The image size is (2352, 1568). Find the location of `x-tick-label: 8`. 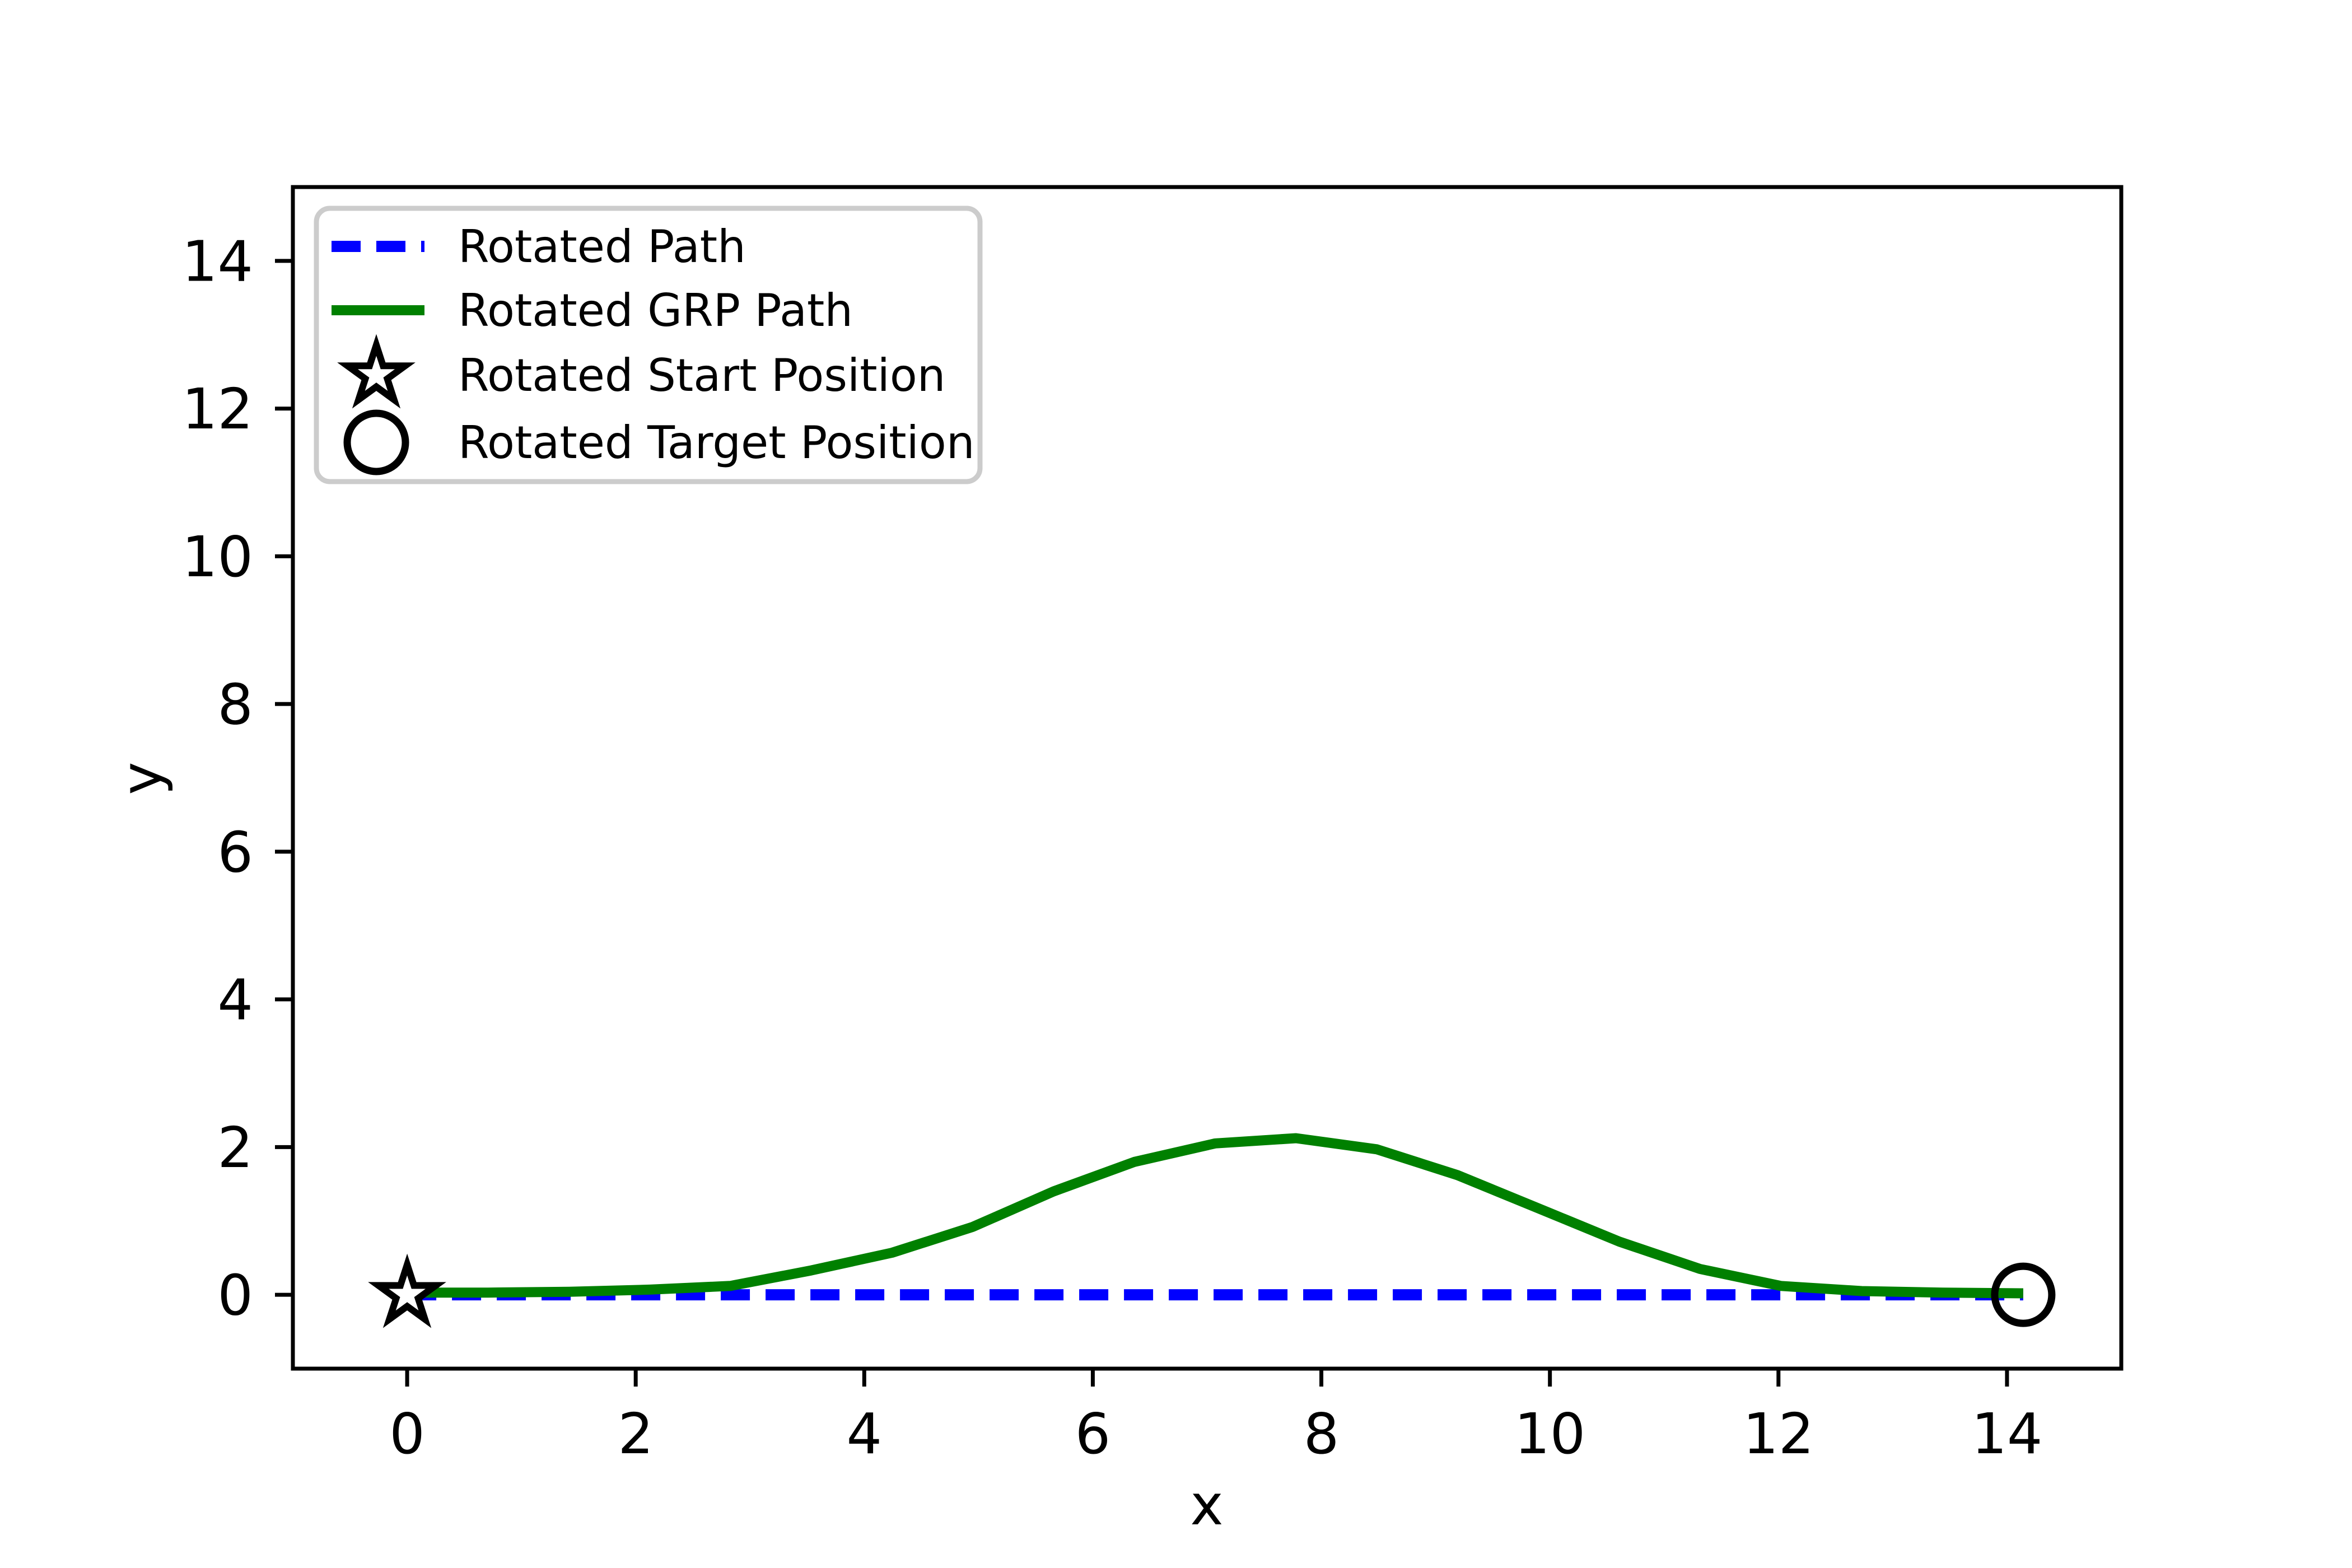

x-tick-label: 8 is located at coordinates (1322, 1434).